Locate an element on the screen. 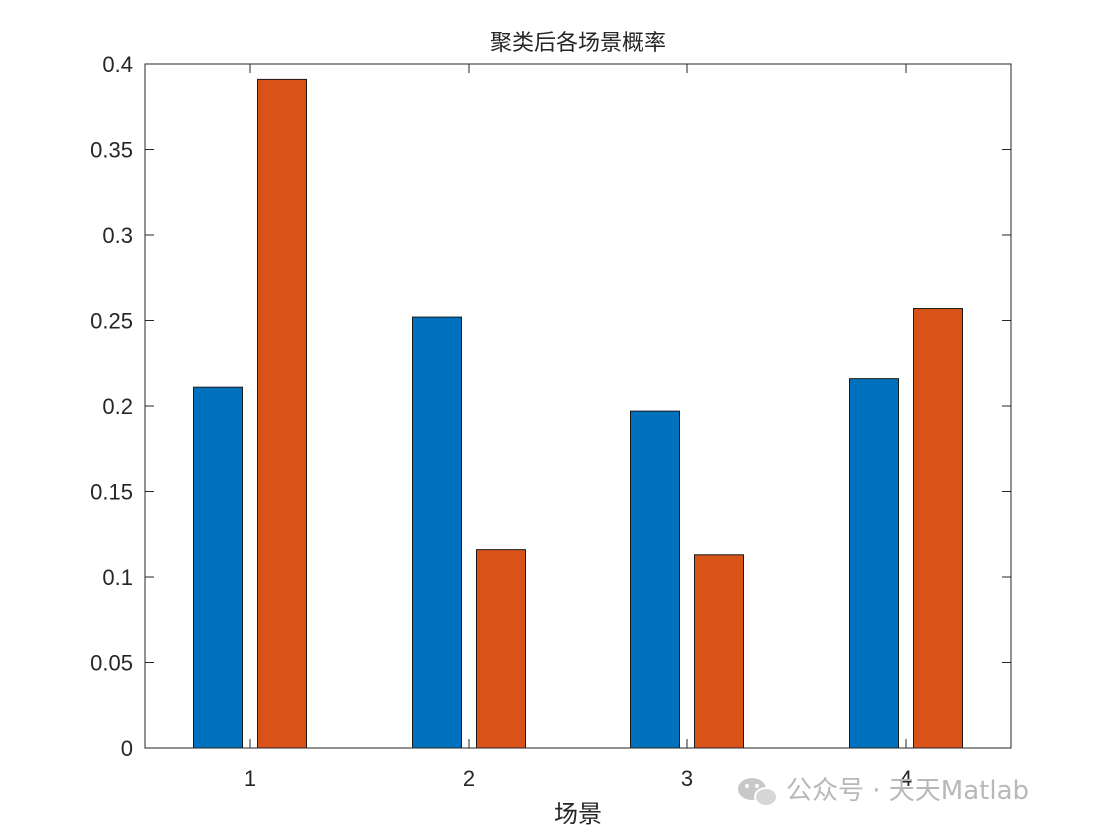  wechat-icon is located at coordinates (758, 792).